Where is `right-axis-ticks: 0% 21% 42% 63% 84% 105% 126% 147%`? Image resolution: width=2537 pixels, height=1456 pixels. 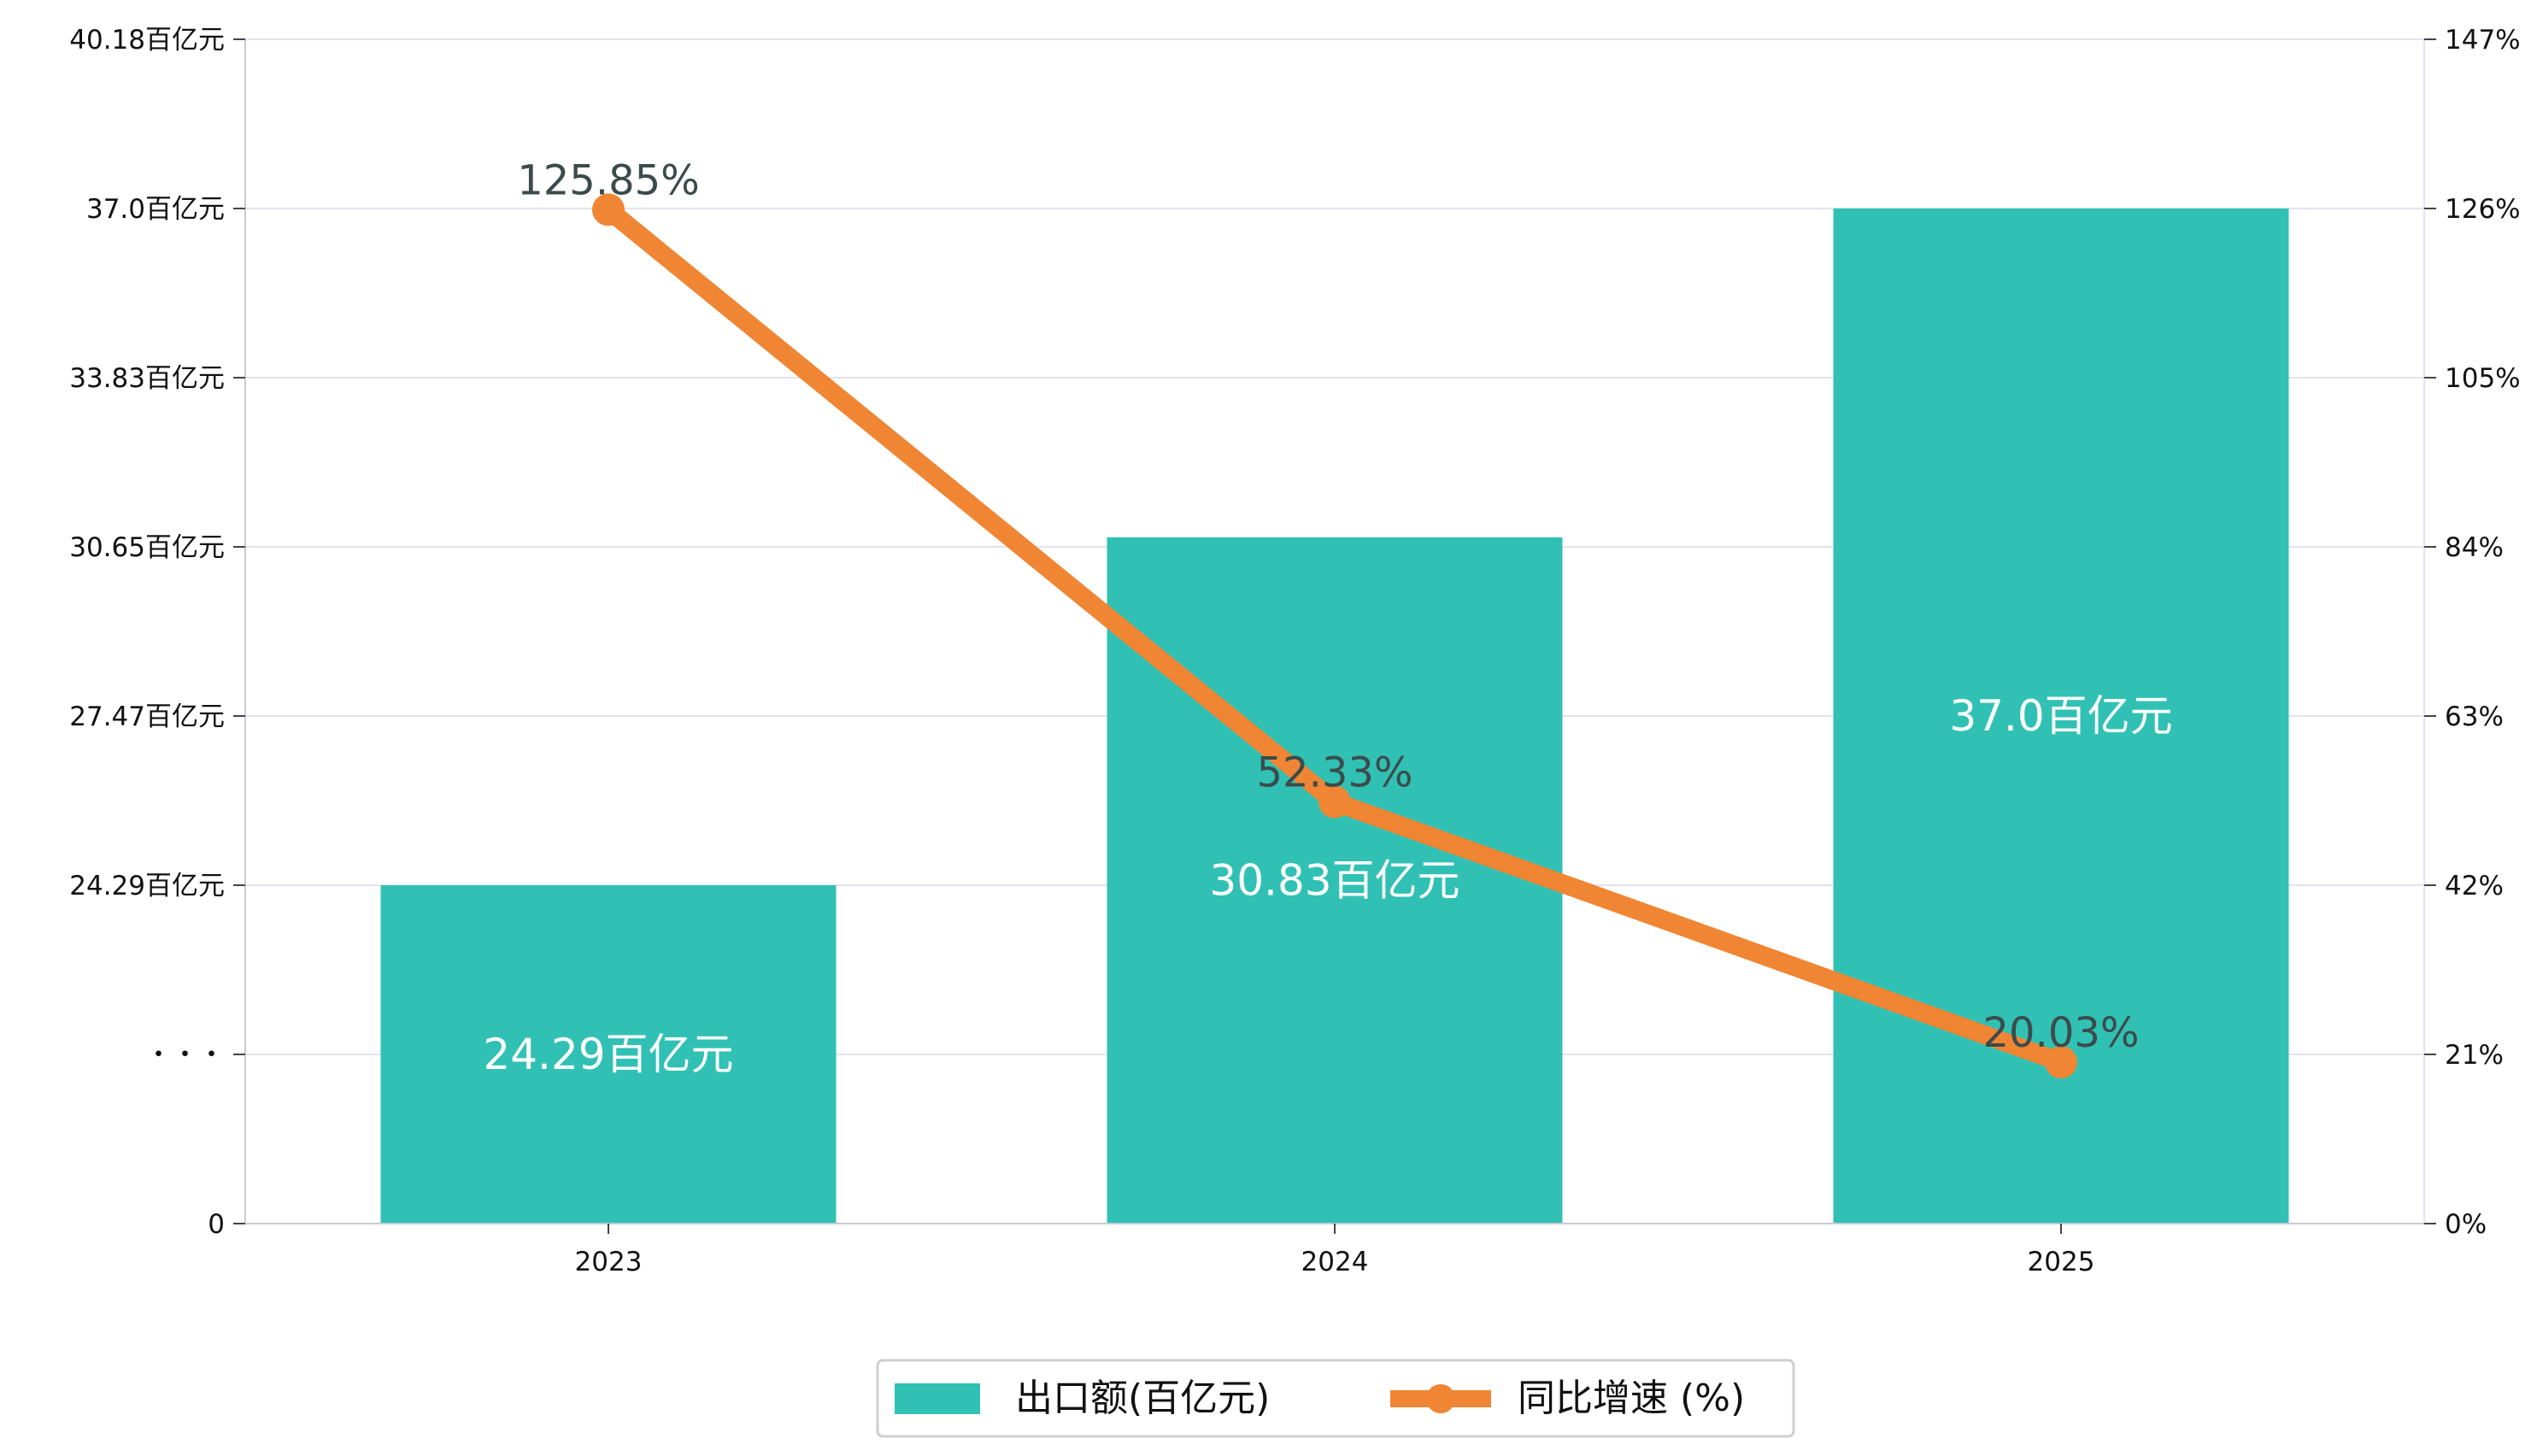
right-axis-ticks: 0% 21% 42% 63% 84% 105% 126% 147% is located at coordinates (2472, 632).